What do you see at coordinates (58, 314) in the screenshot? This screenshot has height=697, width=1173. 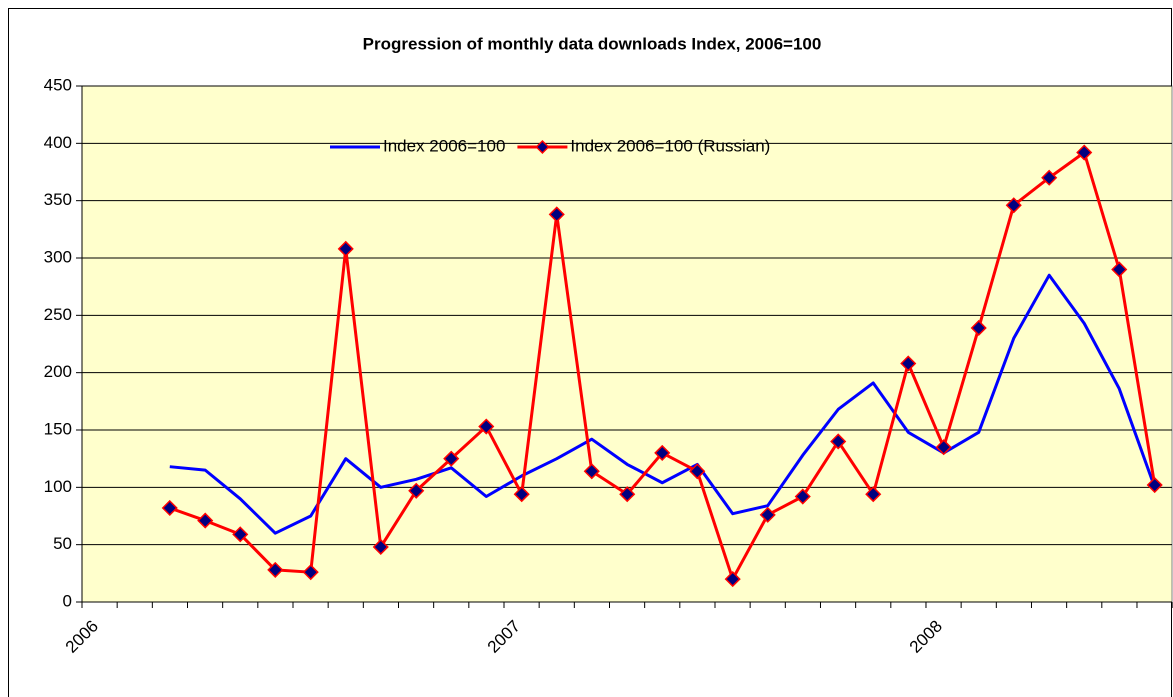 I see `y-tick-label: 250` at bounding box center [58, 314].